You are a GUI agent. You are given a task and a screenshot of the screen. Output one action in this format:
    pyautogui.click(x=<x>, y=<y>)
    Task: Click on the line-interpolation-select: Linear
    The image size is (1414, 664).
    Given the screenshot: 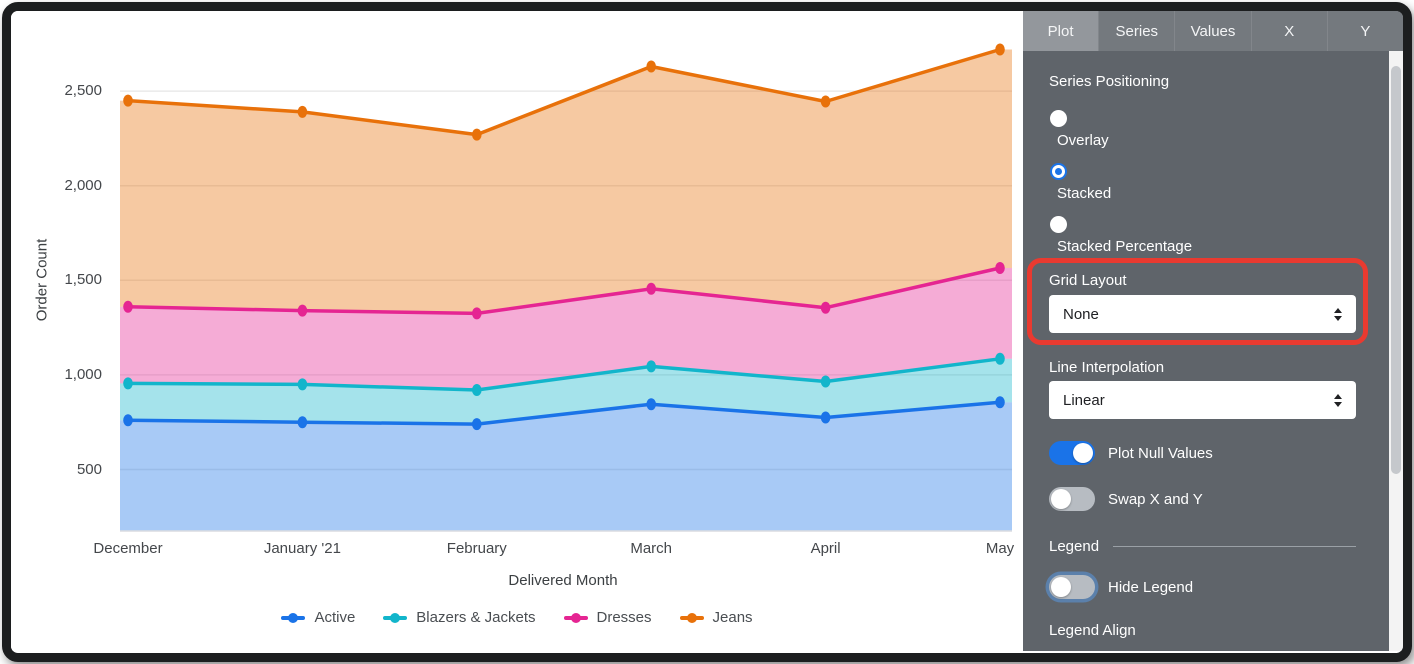 What is the action you would take?
    pyautogui.click(x=1202, y=400)
    